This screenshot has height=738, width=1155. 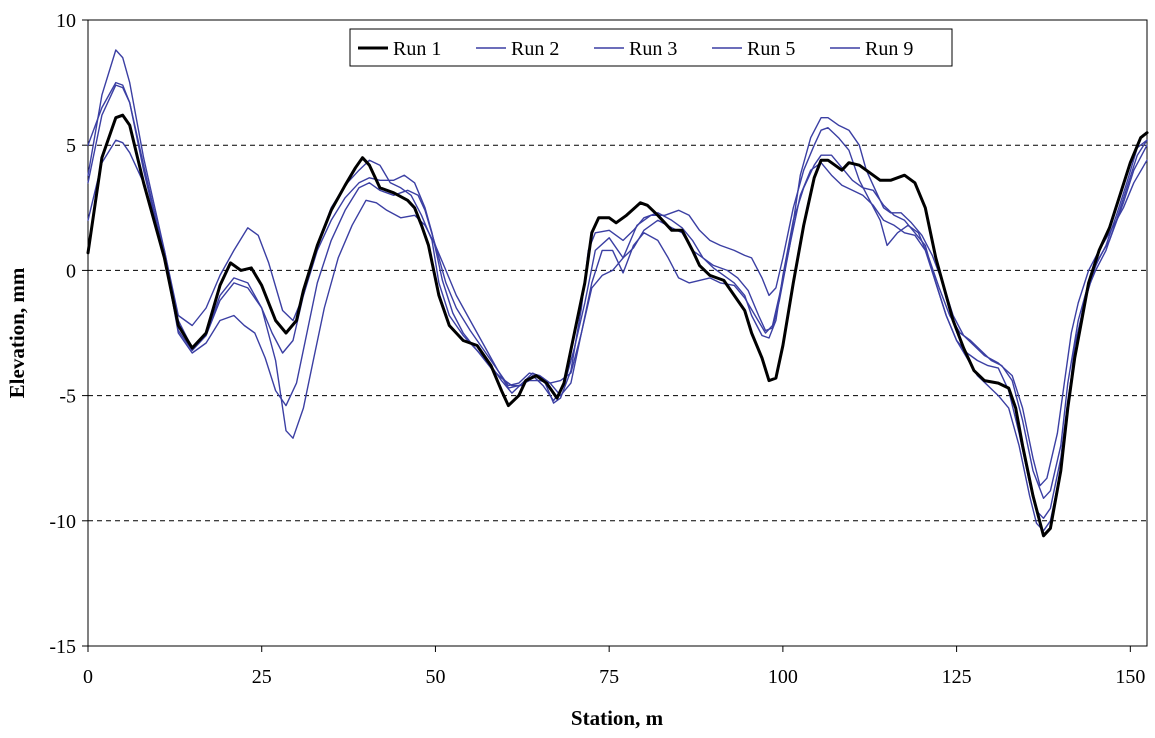 What do you see at coordinates (609, 677) in the screenshot?
I see `x-tick-label: 75` at bounding box center [609, 677].